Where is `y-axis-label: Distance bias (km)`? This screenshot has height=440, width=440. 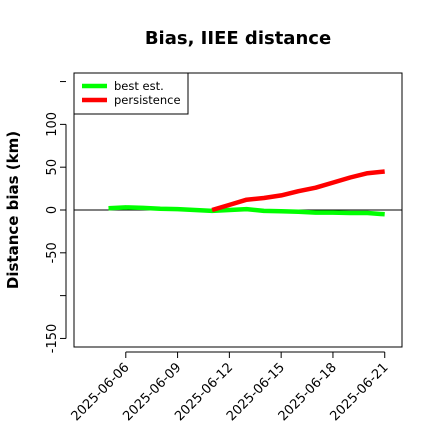 y-axis-label: Distance bias (km) is located at coordinates (13, 210).